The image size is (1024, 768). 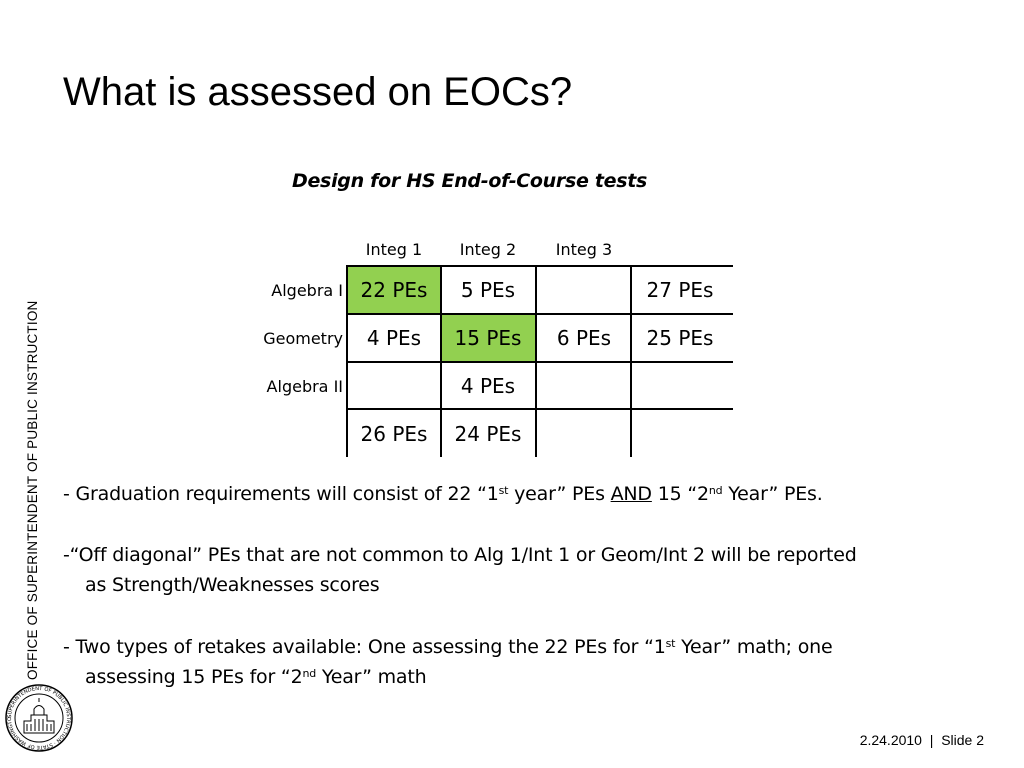 What do you see at coordinates (488, 290) in the screenshot?
I see `cell-algebra1-integ2: 5 PEs` at bounding box center [488, 290].